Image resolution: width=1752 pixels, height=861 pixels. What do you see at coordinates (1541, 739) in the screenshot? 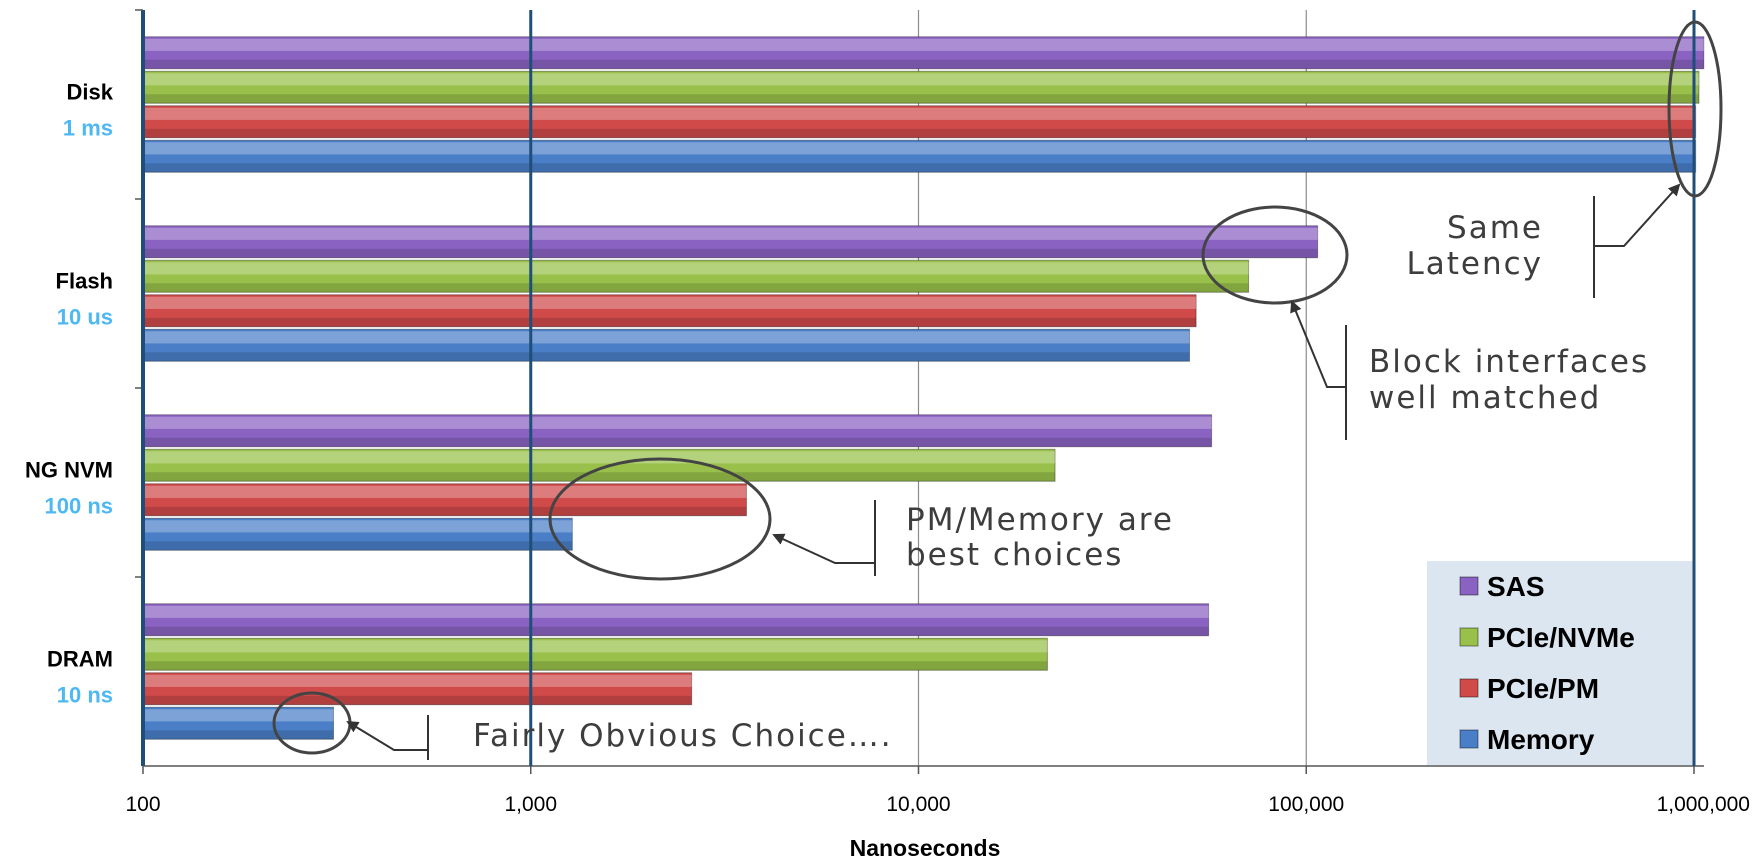
I see `legend-label: Memory` at bounding box center [1541, 739].